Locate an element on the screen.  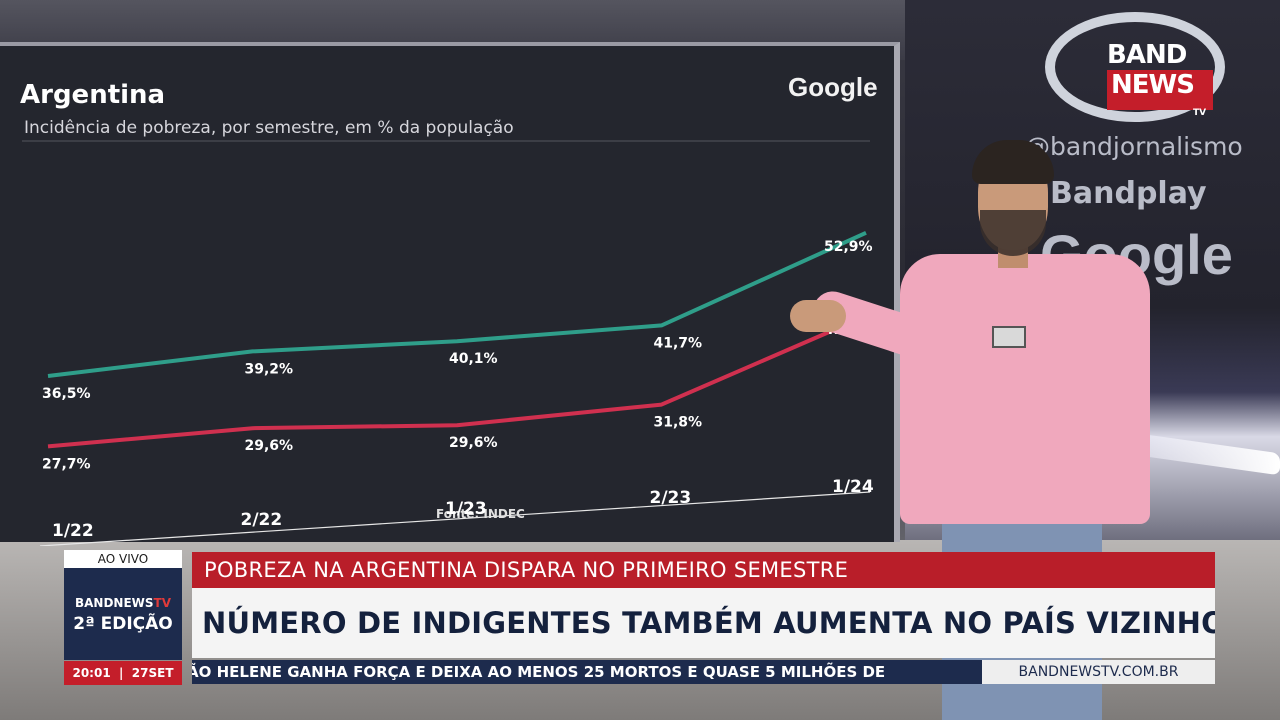
presenter-hair is located at coordinates (1013, 162).